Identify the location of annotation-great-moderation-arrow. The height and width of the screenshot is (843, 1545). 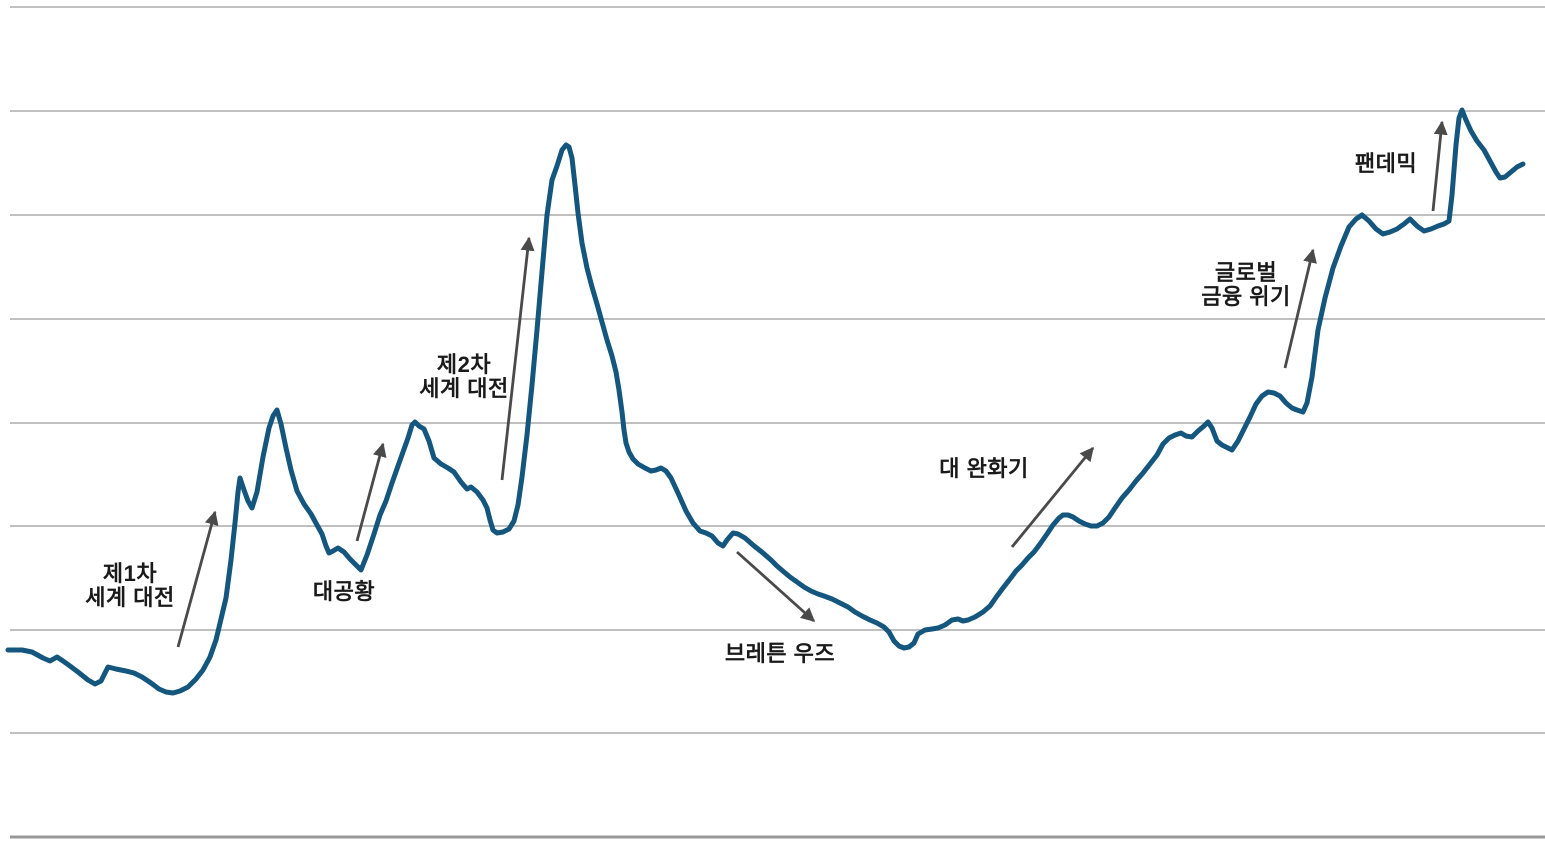
(1052, 497).